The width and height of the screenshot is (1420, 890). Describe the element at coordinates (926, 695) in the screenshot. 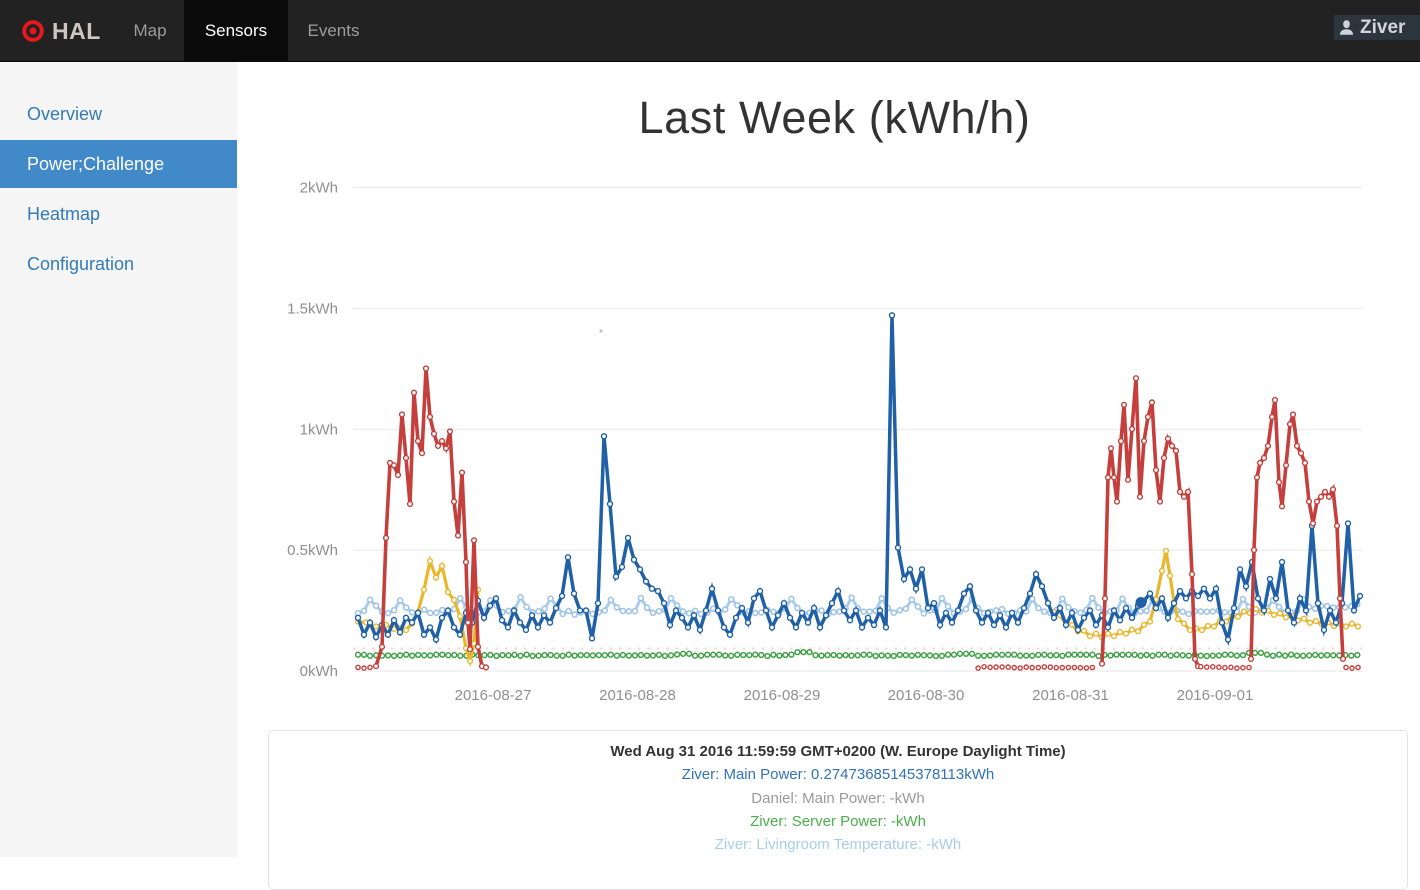

I see `svg-text: 2016-08-30` at that location.